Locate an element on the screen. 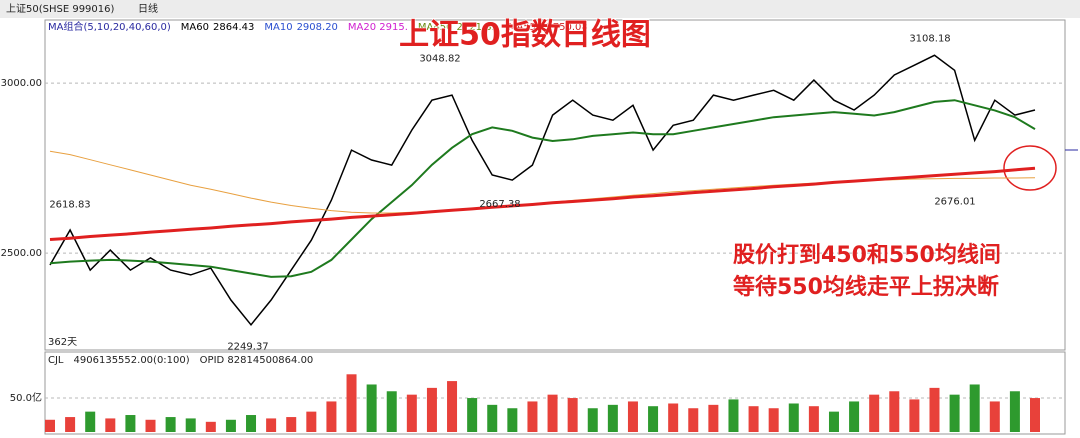 This screenshot has height=438, width=1080. legend-value: 2750.08 is located at coordinates (566, 27).